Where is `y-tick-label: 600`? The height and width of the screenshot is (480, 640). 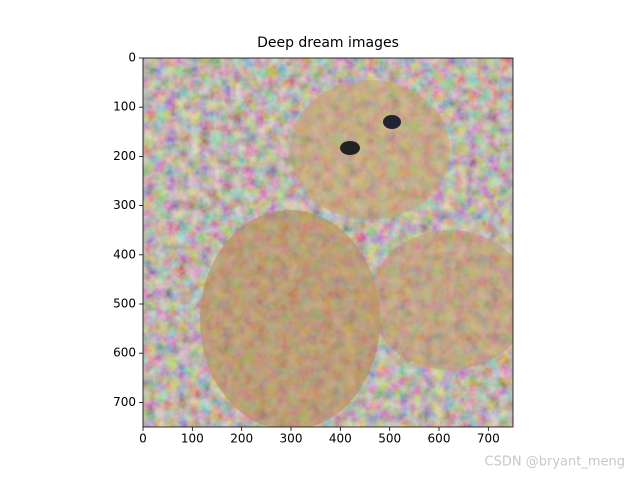 y-tick-label: 600 is located at coordinates (124, 353).